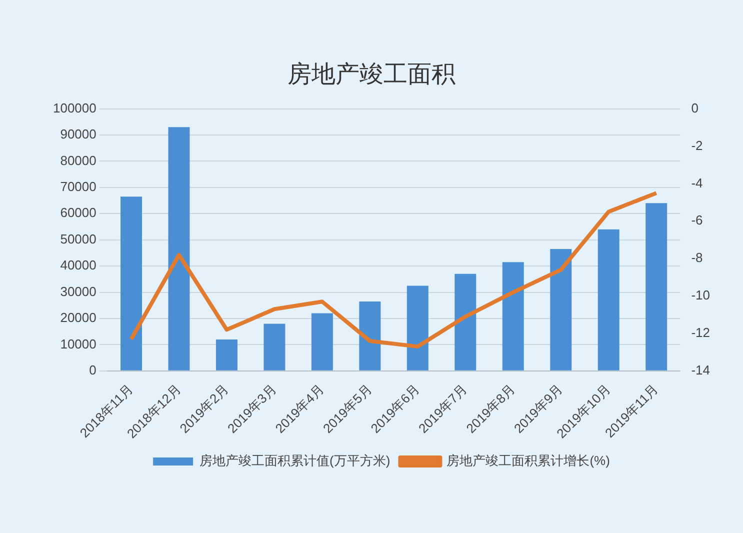 The image size is (743, 533). What do you see at coordinates (295, 460) in the screenshot?
I see `legend-label: 房地产竣工面积累计值(万平方米)` at bounding box center [295, 460].